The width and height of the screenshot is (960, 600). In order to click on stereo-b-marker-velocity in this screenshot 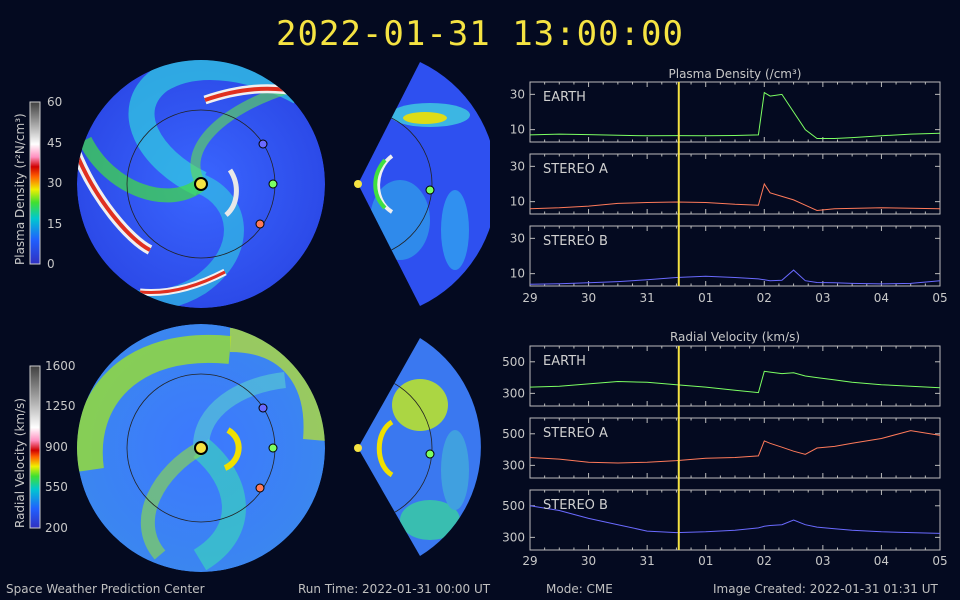, I will do `click(263, 408)`.